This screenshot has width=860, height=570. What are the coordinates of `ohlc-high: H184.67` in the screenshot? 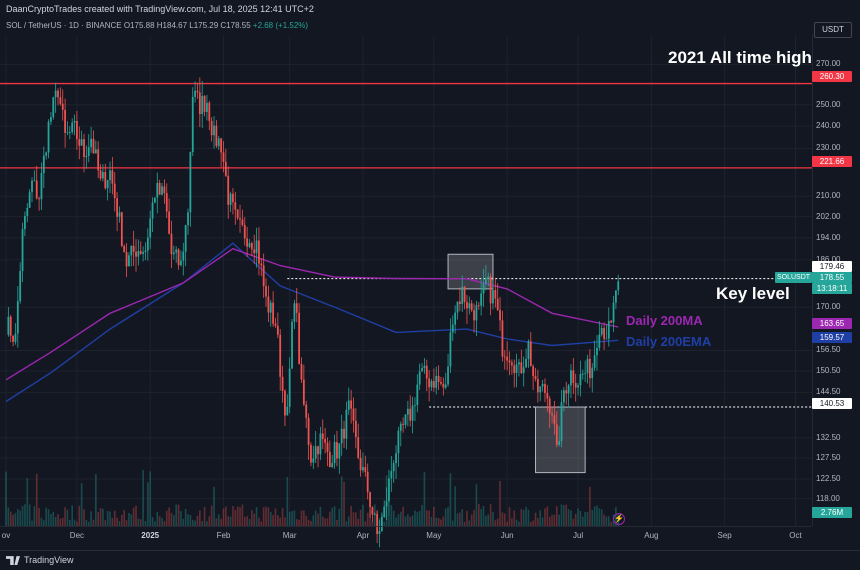 It's located at (172, 25).